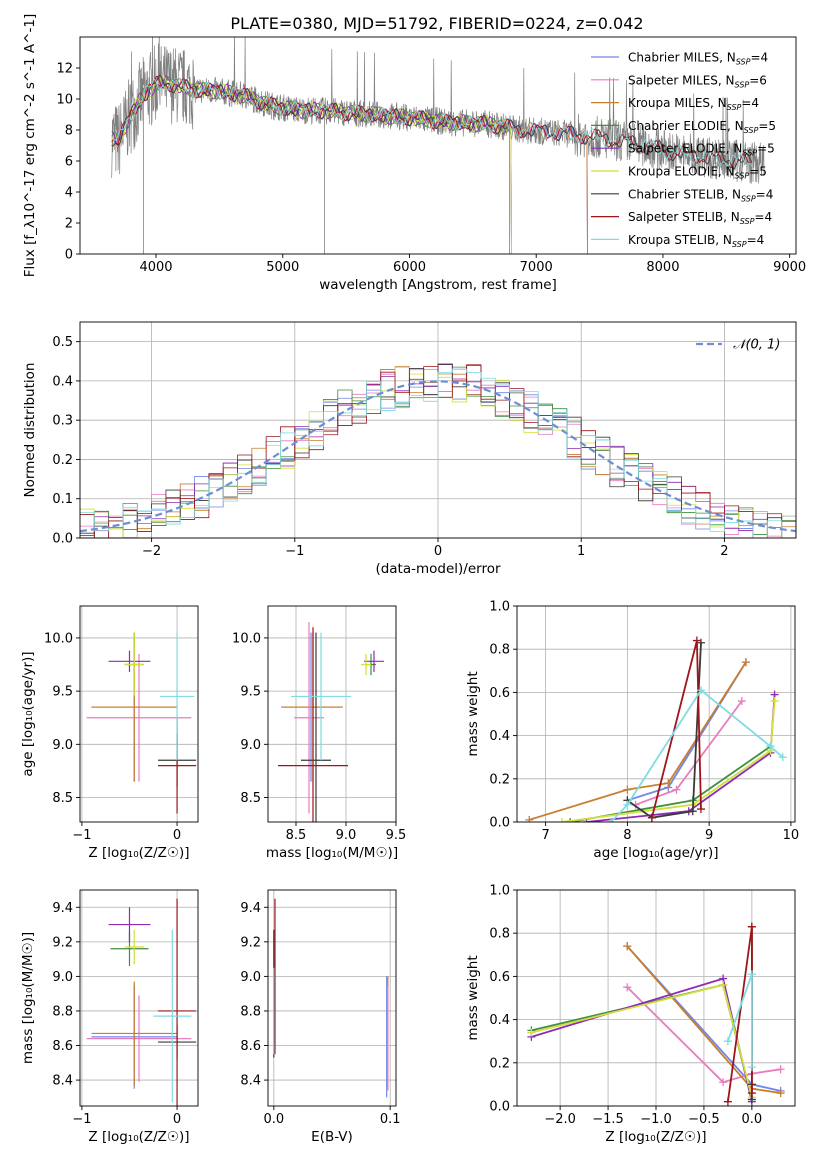 The height and width of the screenshot is (1170, 819). What do you see at coordinates (138, 1137) in the screenshot?
I see `x-axis-label: Z [log₁₀(Z/Z☉)]` at bounding box center [138, 1137].